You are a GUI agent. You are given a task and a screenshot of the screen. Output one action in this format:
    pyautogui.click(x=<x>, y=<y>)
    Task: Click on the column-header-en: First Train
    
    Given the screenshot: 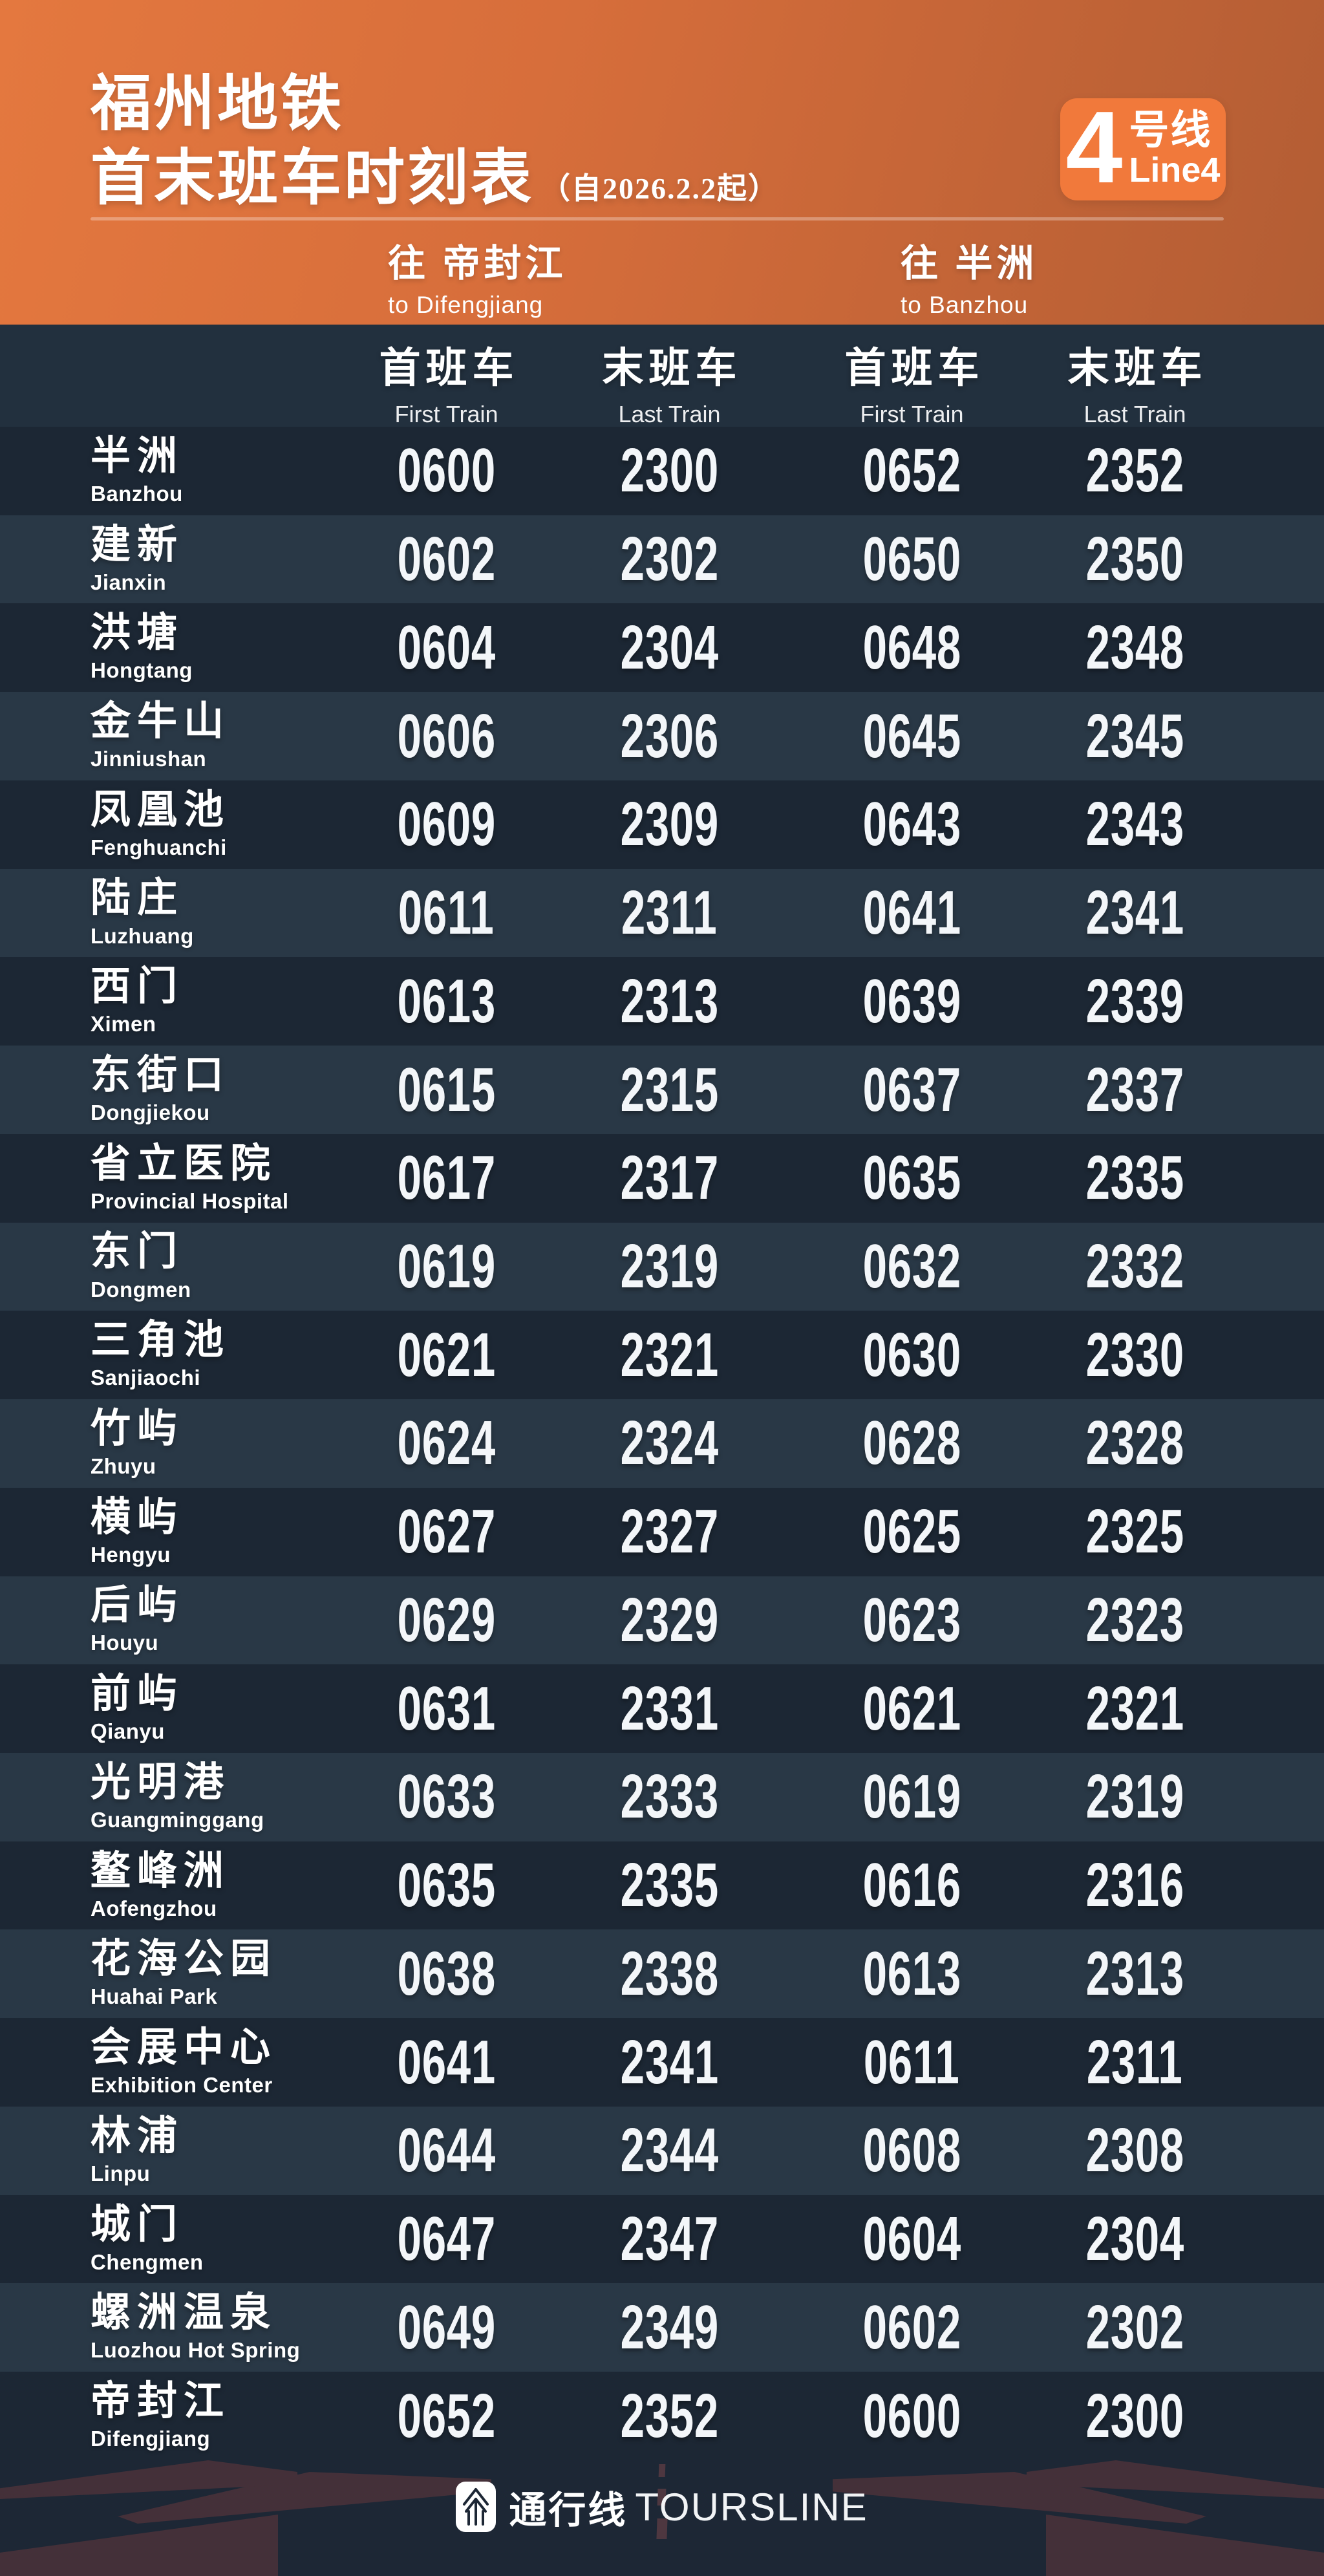 What is the action you would take?
    pyautogui.click(x=446, y=414)
    